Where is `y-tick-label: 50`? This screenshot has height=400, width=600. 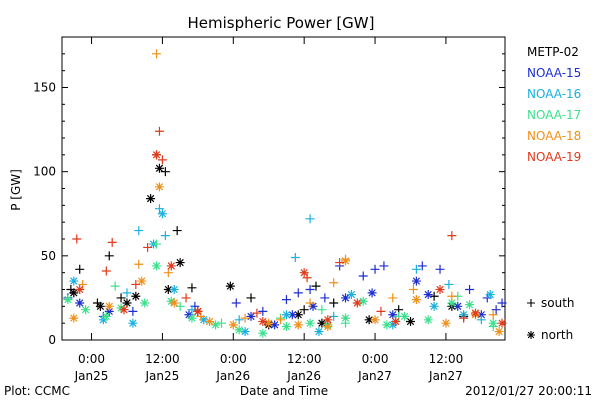 y-tick-label: 50 is located at coordinates (48, 256).